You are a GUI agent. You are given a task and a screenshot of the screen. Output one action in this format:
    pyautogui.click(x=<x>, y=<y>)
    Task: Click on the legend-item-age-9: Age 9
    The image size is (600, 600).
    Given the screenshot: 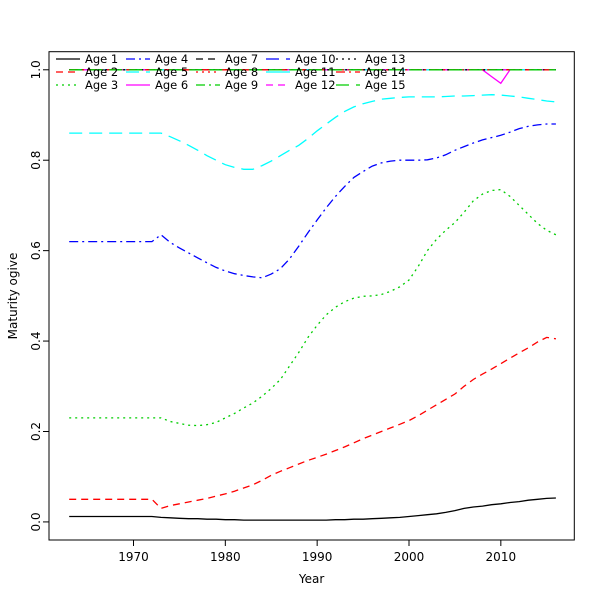 What is the action you would take?
    pyautogui.click(x=227, y=85)
    